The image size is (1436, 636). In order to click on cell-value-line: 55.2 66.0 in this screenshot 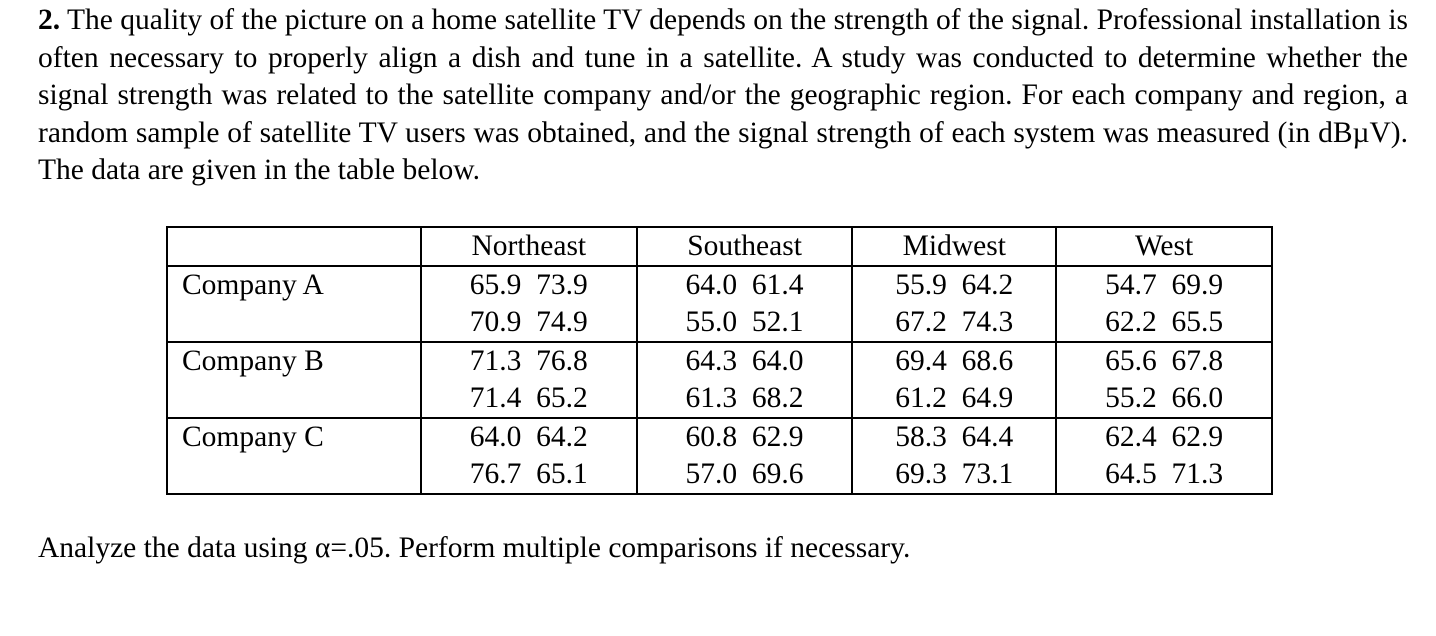, I will do `click(1164, 398)`.